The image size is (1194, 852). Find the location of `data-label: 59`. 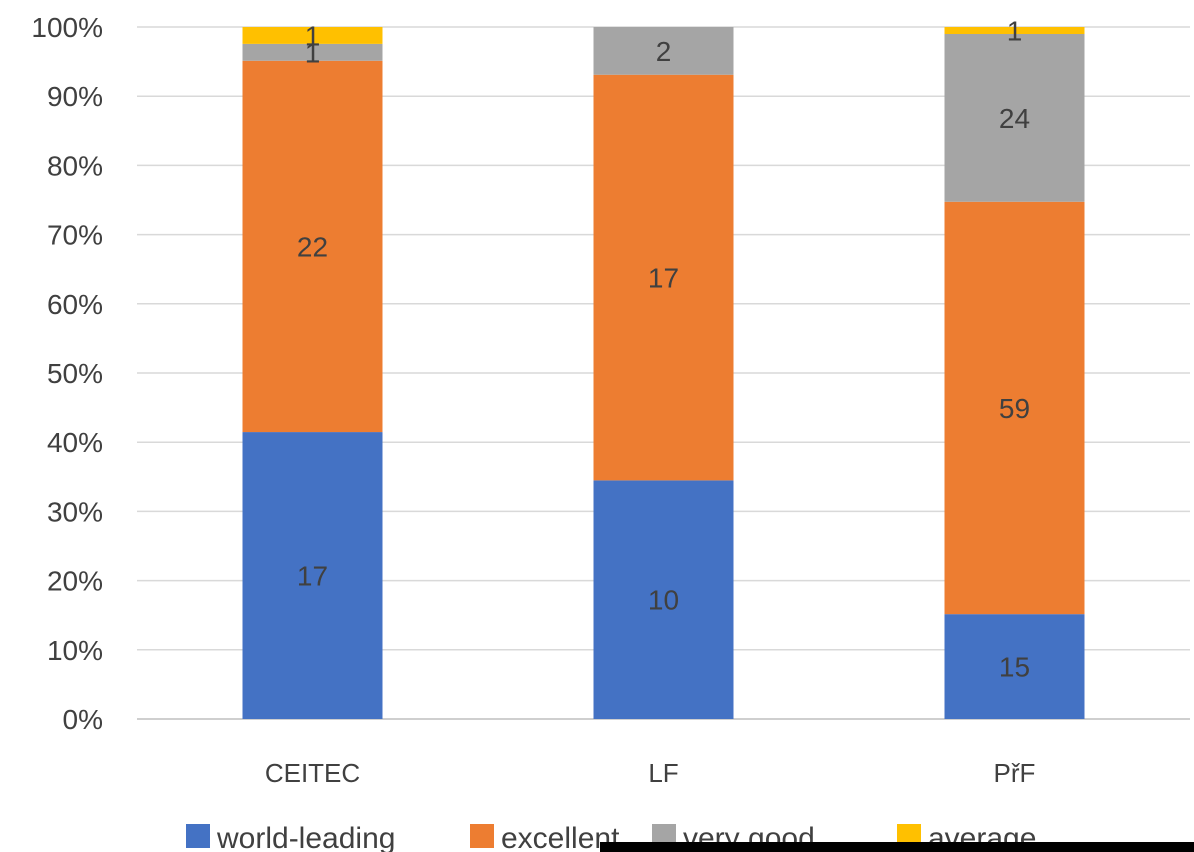

data-label: 59 is located at coordinates (1014, 408).